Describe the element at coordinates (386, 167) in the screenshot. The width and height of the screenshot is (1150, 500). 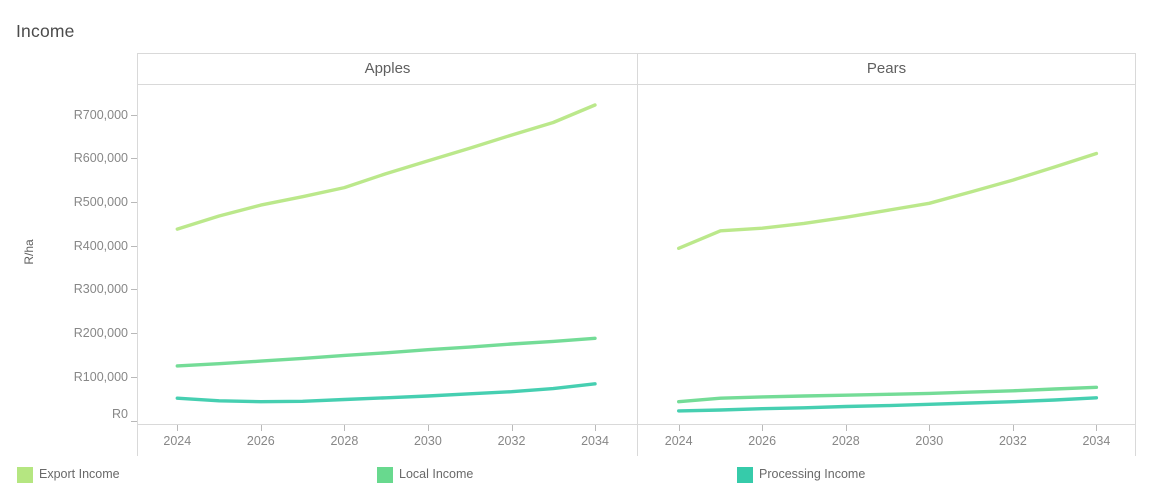
I see `line-apples-export-income` at that location.